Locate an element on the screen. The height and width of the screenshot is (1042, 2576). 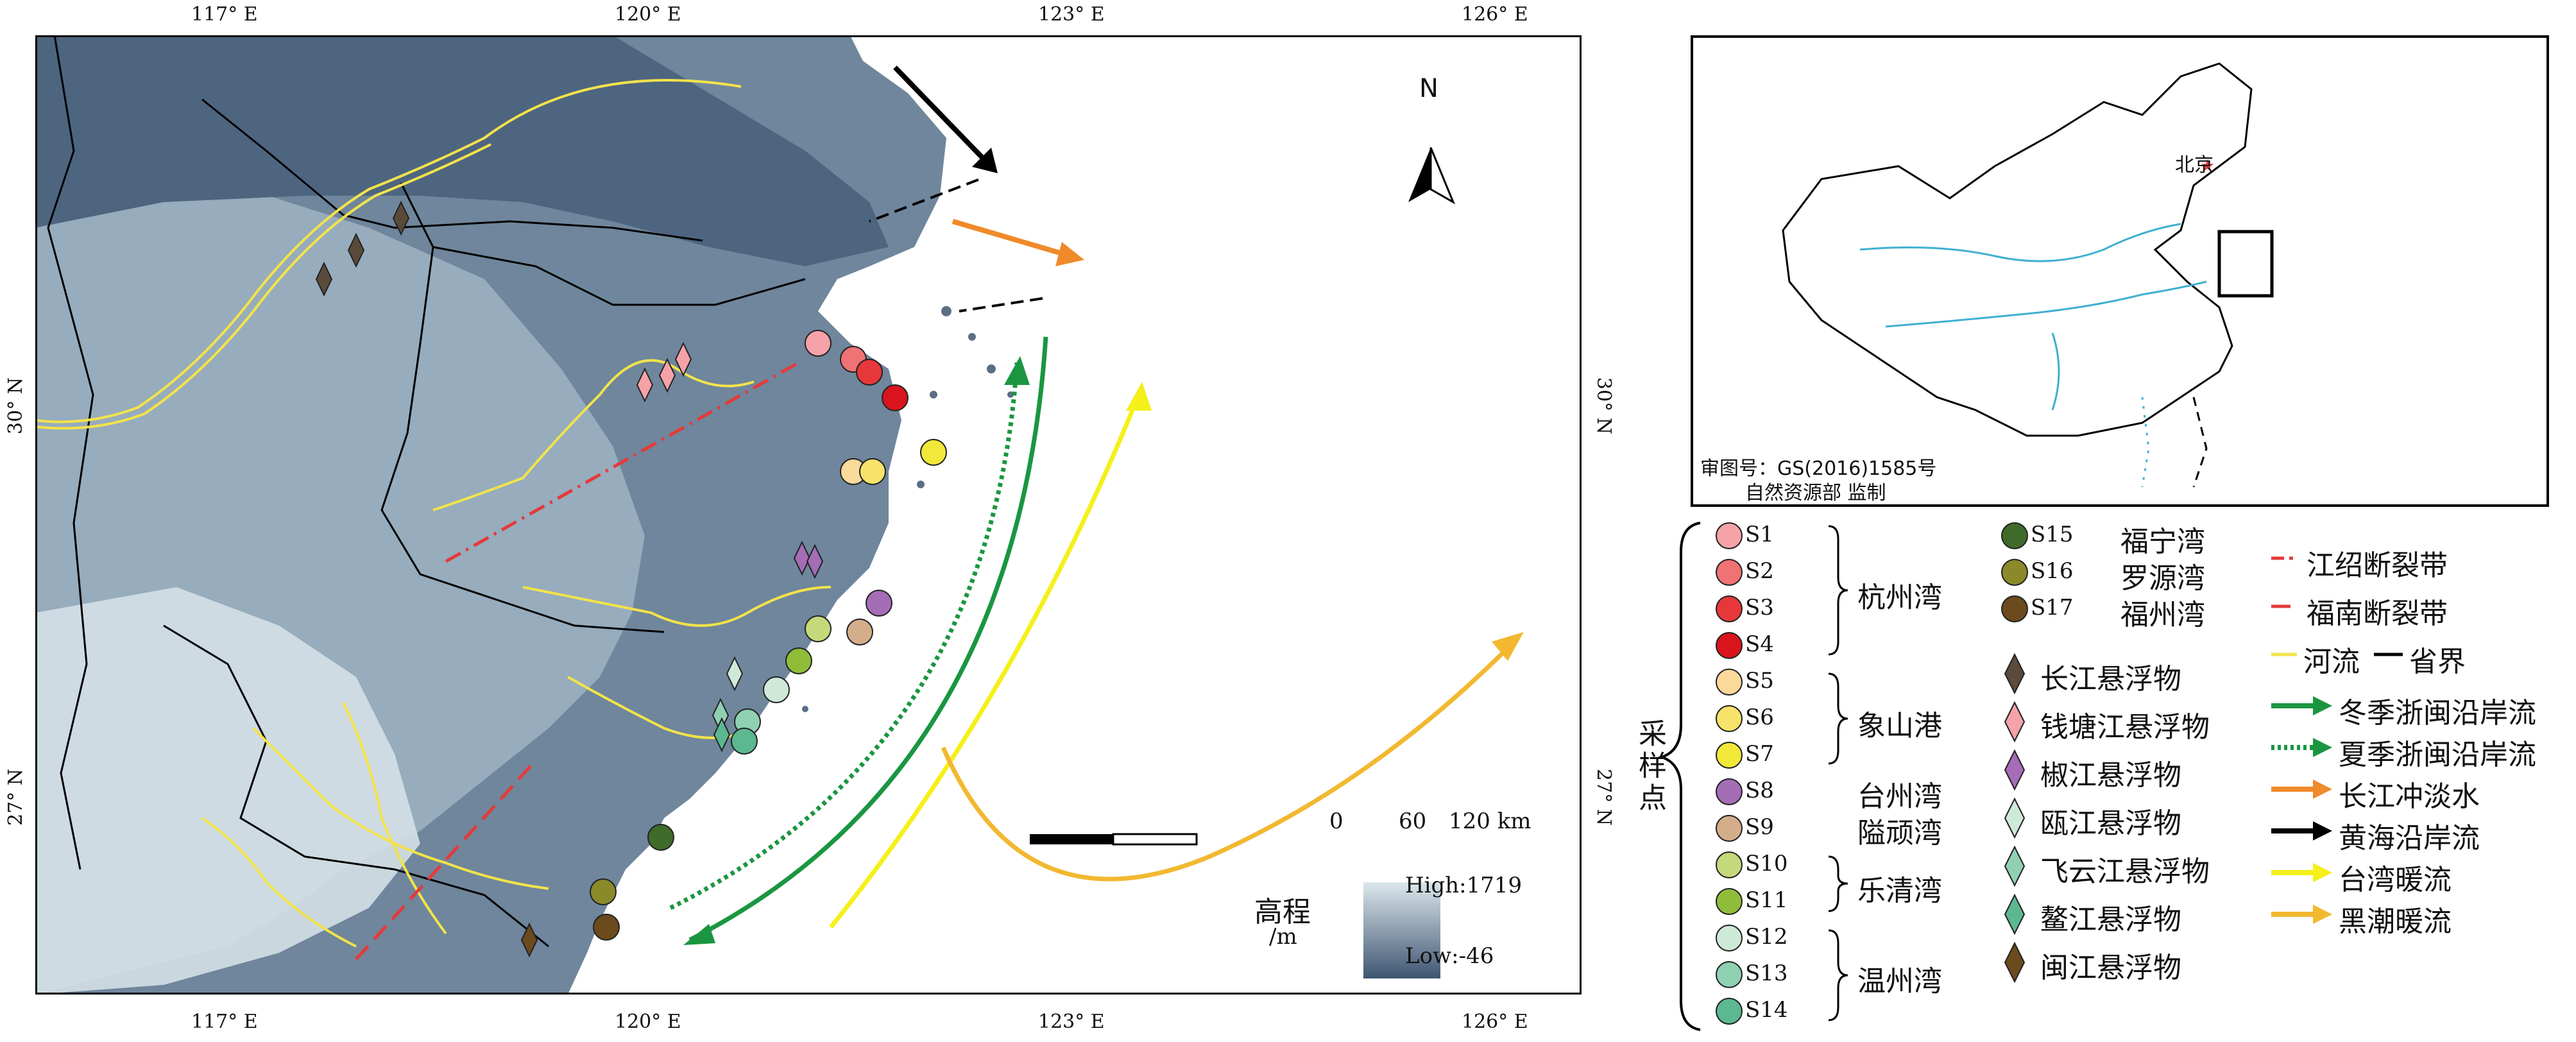
legend-current-kuroshio: 黑潮暖流 is located at coordinates (2395, 922).